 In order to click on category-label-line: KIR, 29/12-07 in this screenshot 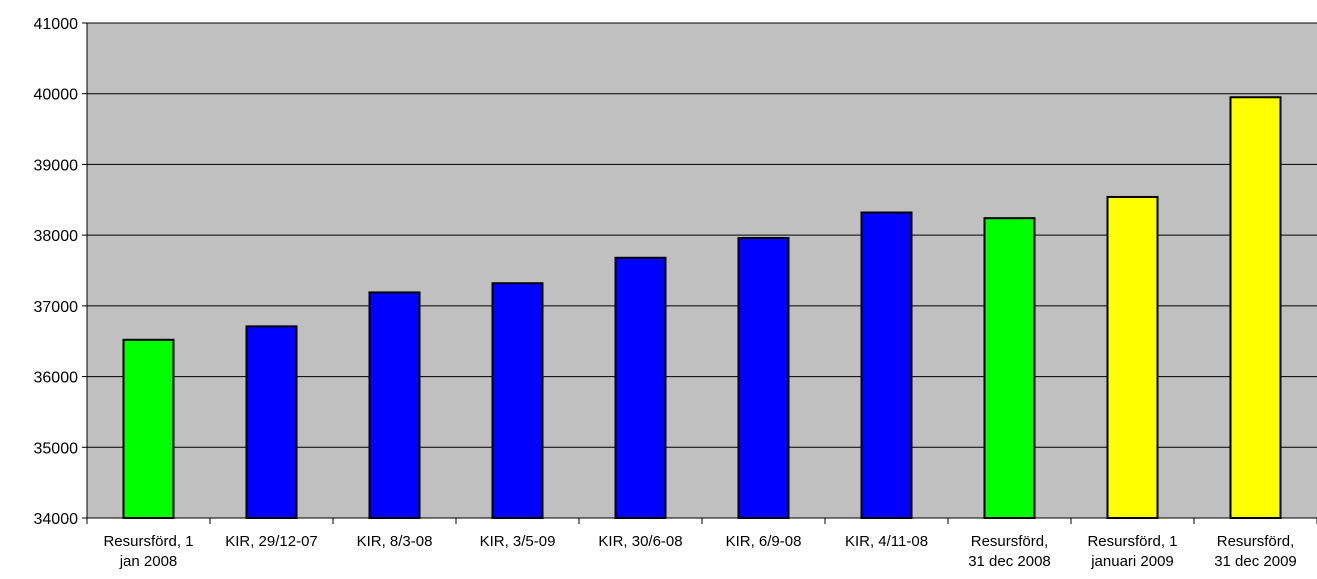, I will do `click(271, 541)`.